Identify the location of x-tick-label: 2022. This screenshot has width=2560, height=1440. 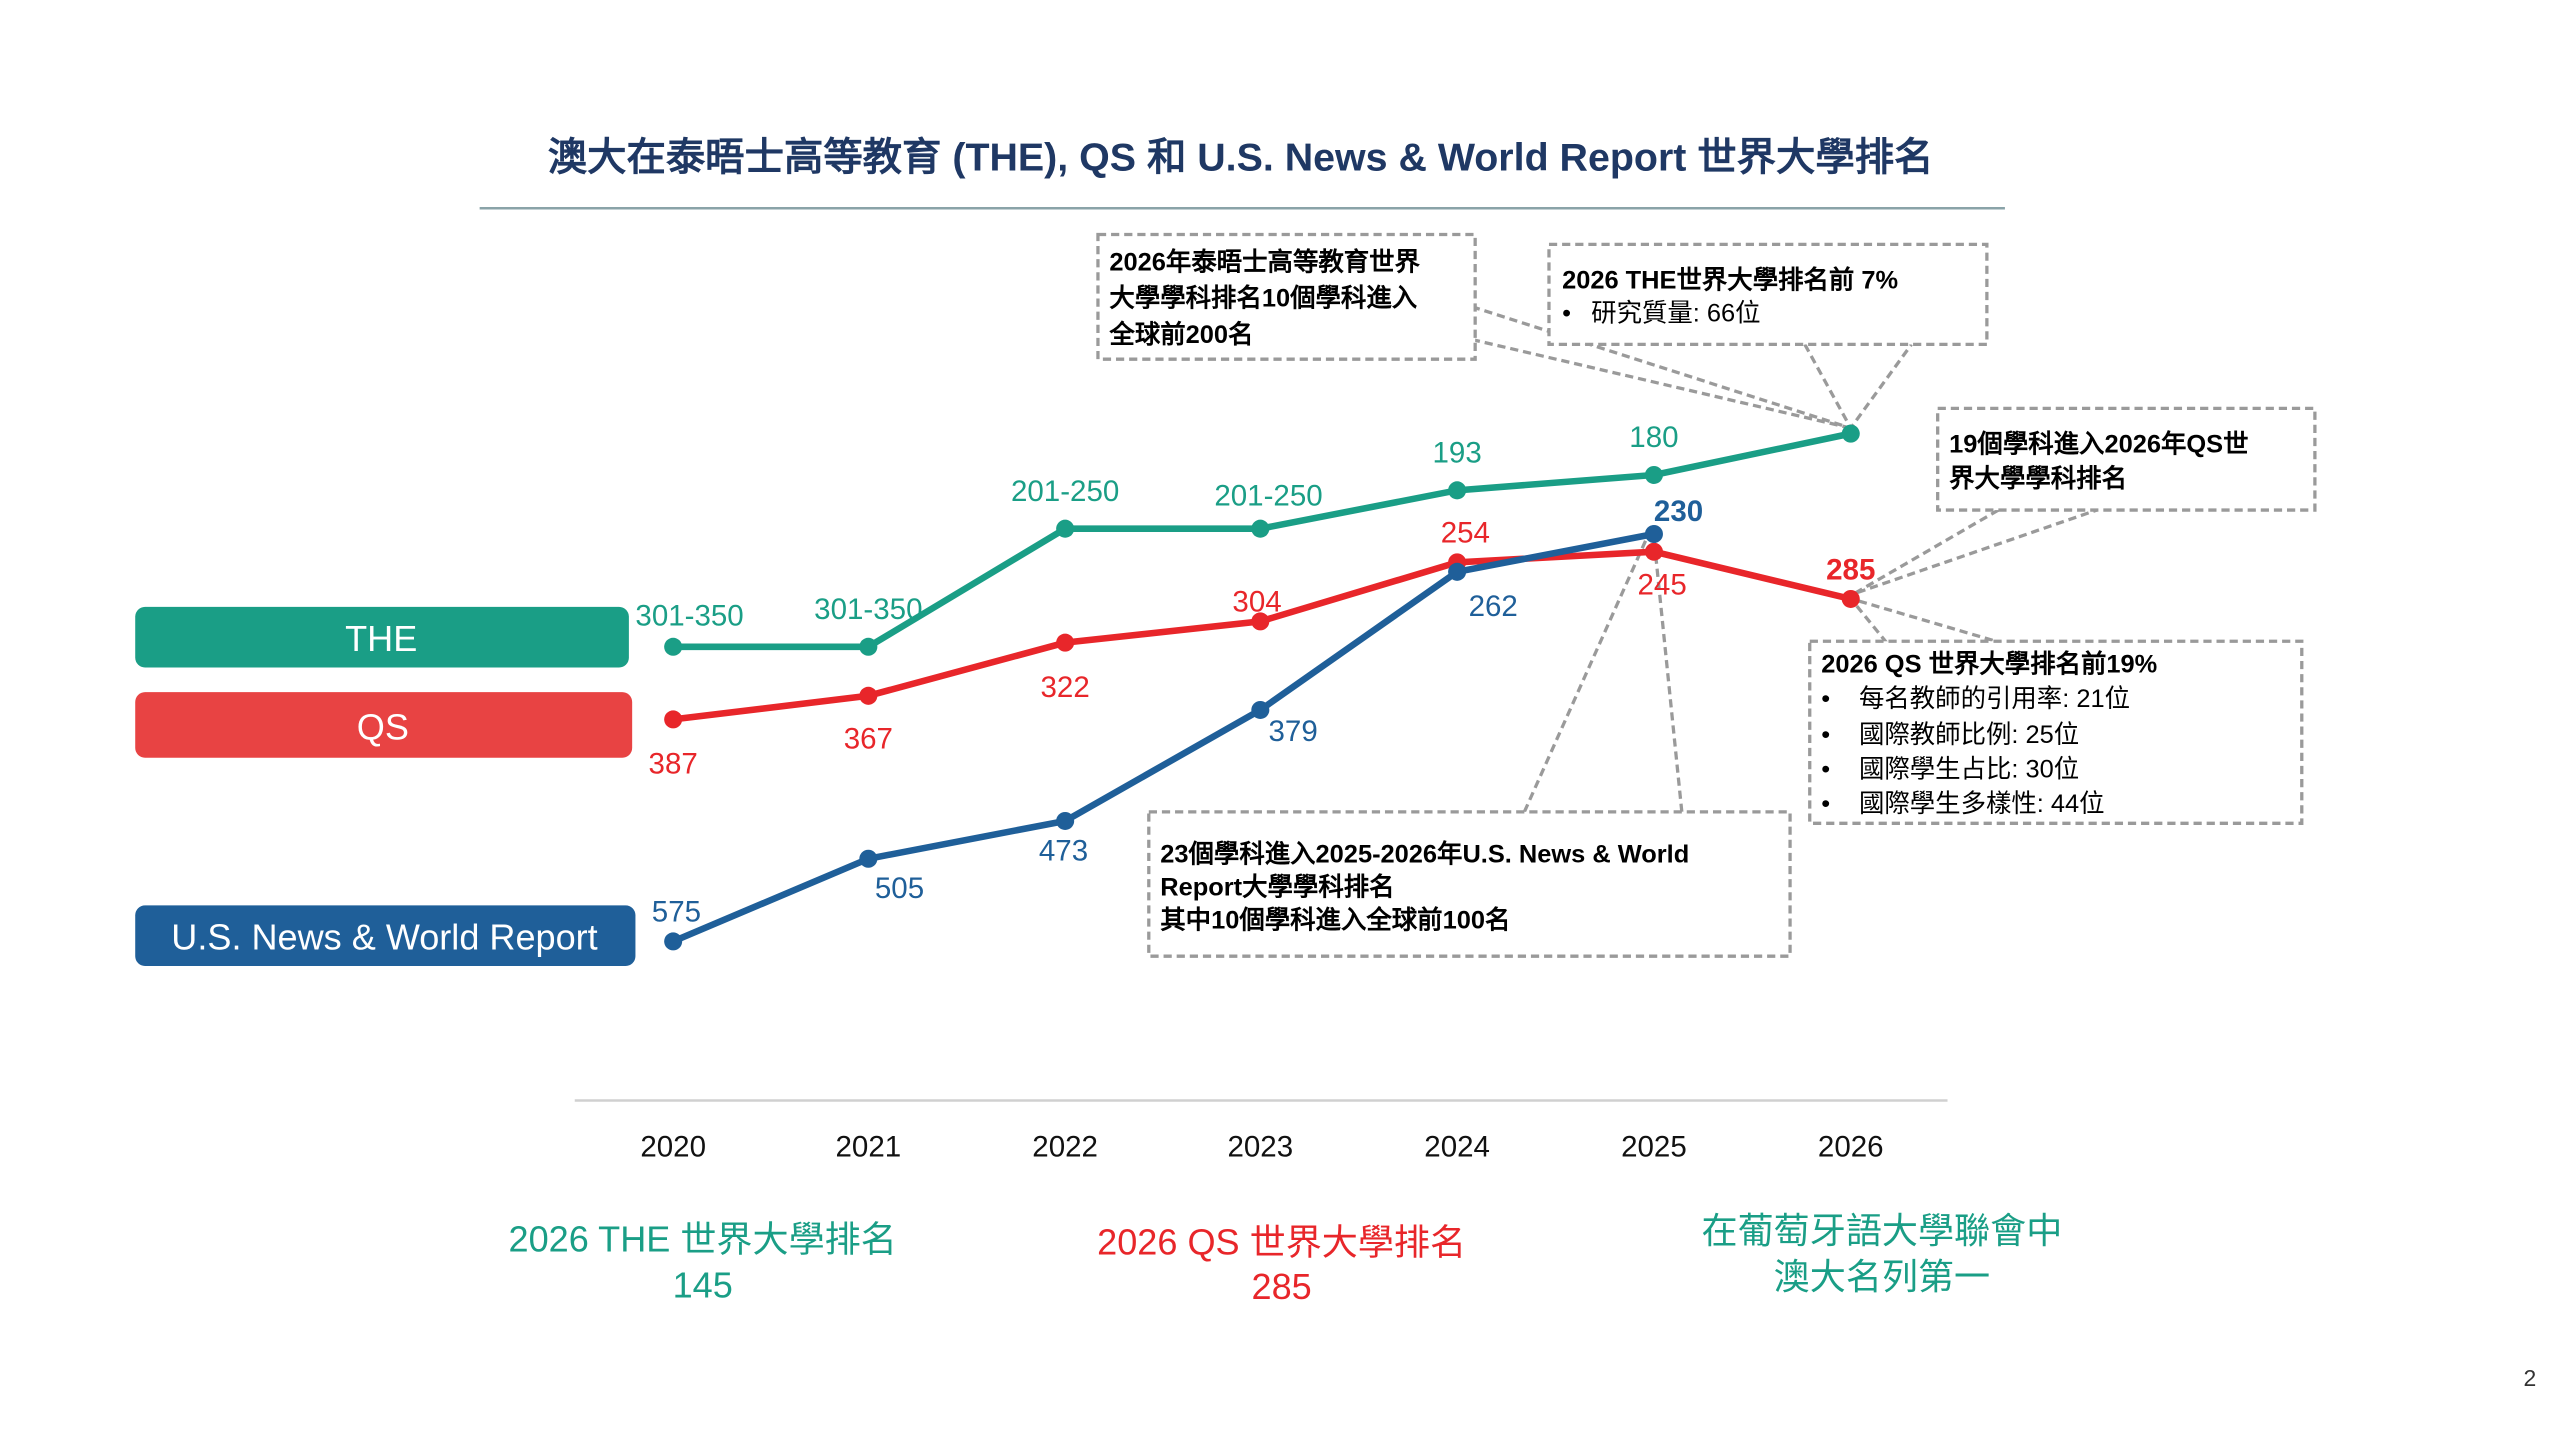
(1065, 1146).